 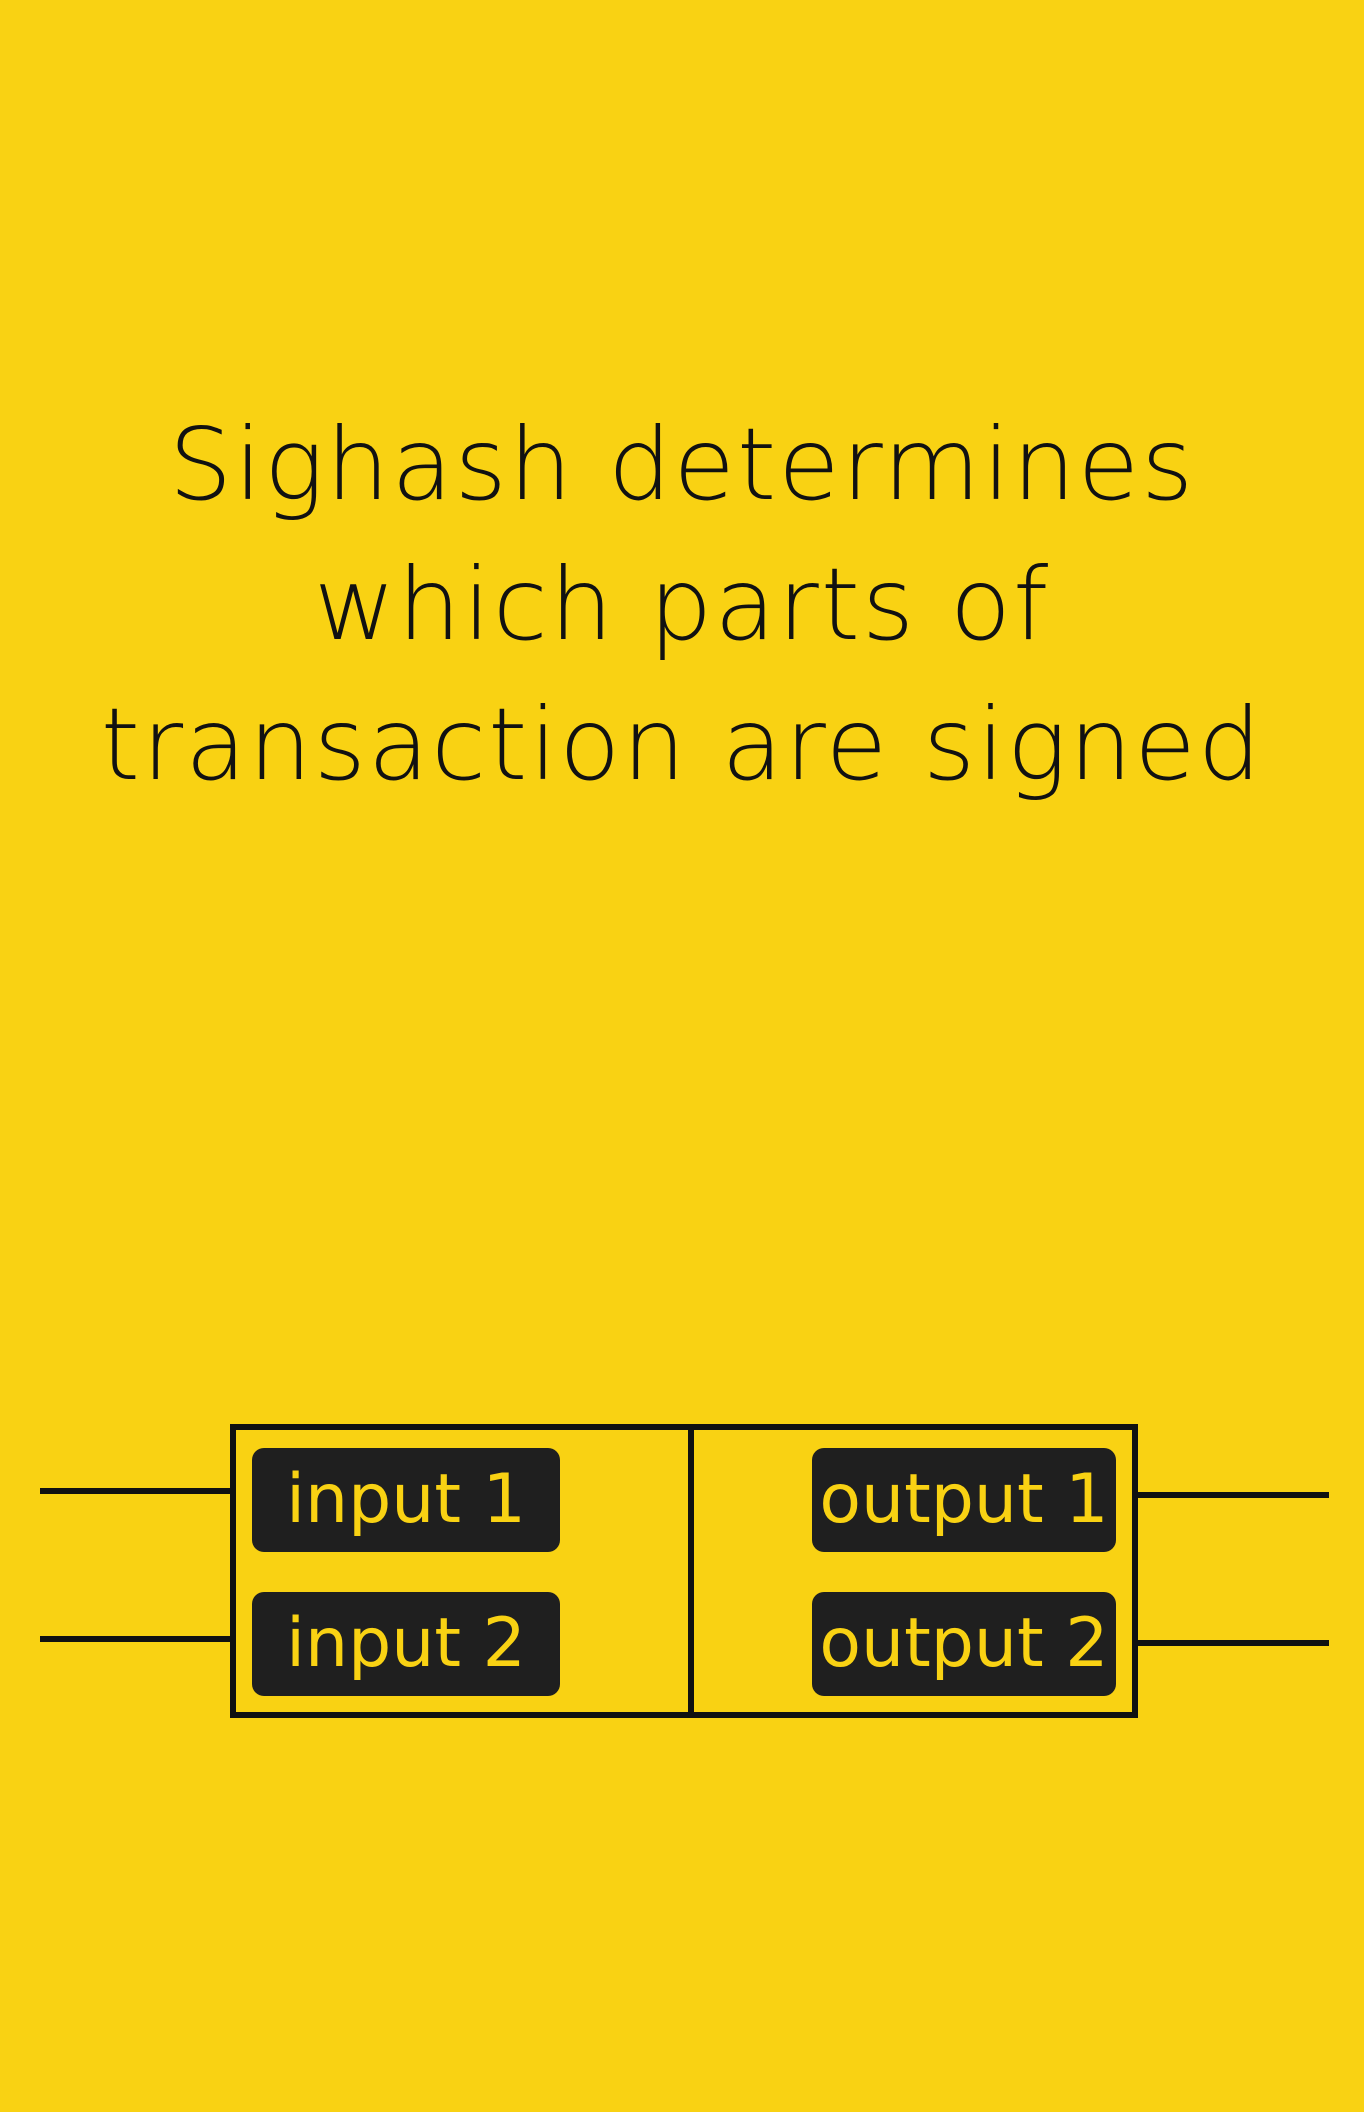 I want to click on input-2-wire, so click(x=136, y=1639).